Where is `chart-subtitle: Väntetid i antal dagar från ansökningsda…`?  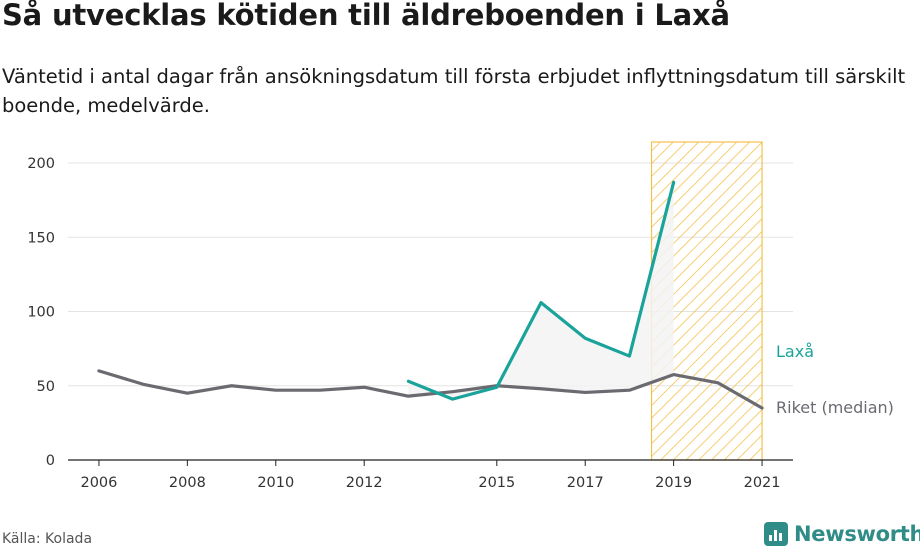 chart-subtitle: Väntetid i antal dagar från ansökningsda… is located at coordinates (454, 91).